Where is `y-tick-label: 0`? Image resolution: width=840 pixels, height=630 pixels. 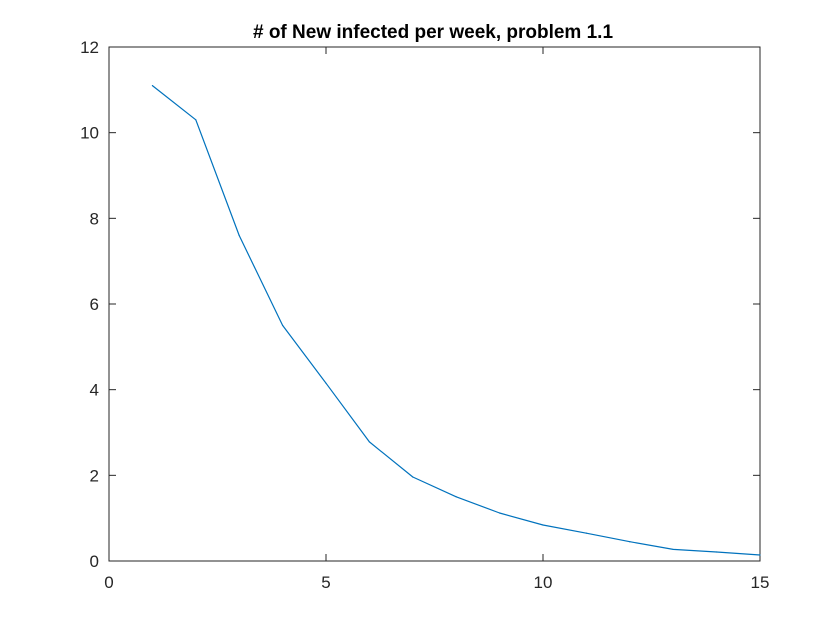
y-tick-label: 0 is located at coordinates (94, 561).